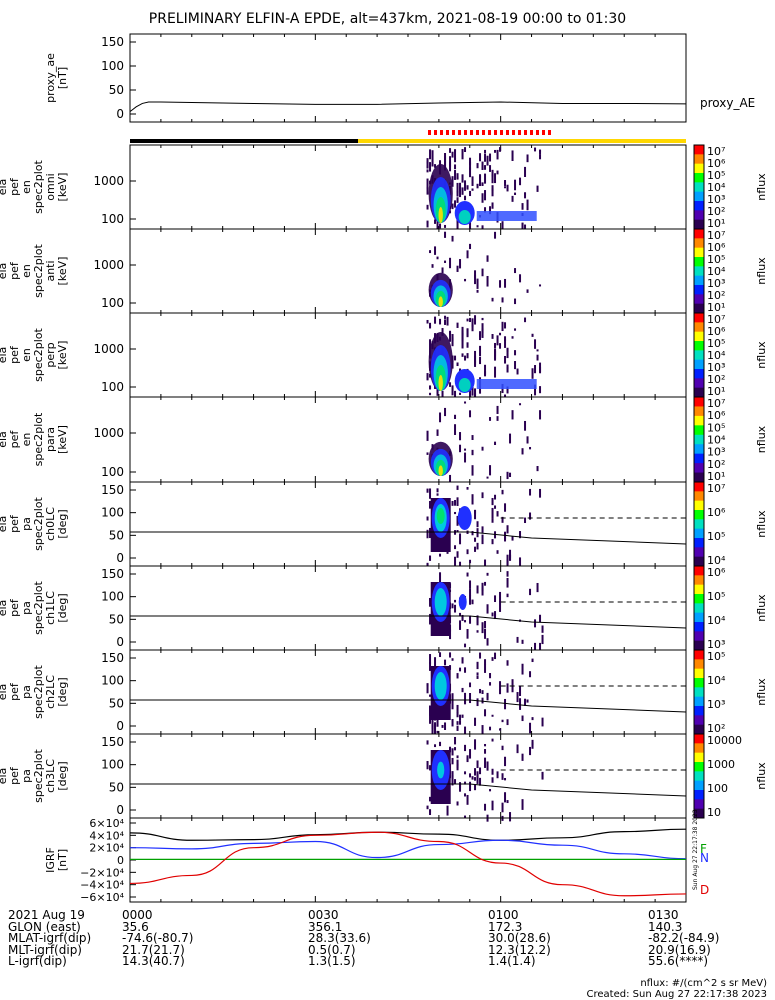  What do you see at coordinates (699, 552) in the screenshot?
I see `panel-5-cbar-segment` at bounding box center [699, 552].